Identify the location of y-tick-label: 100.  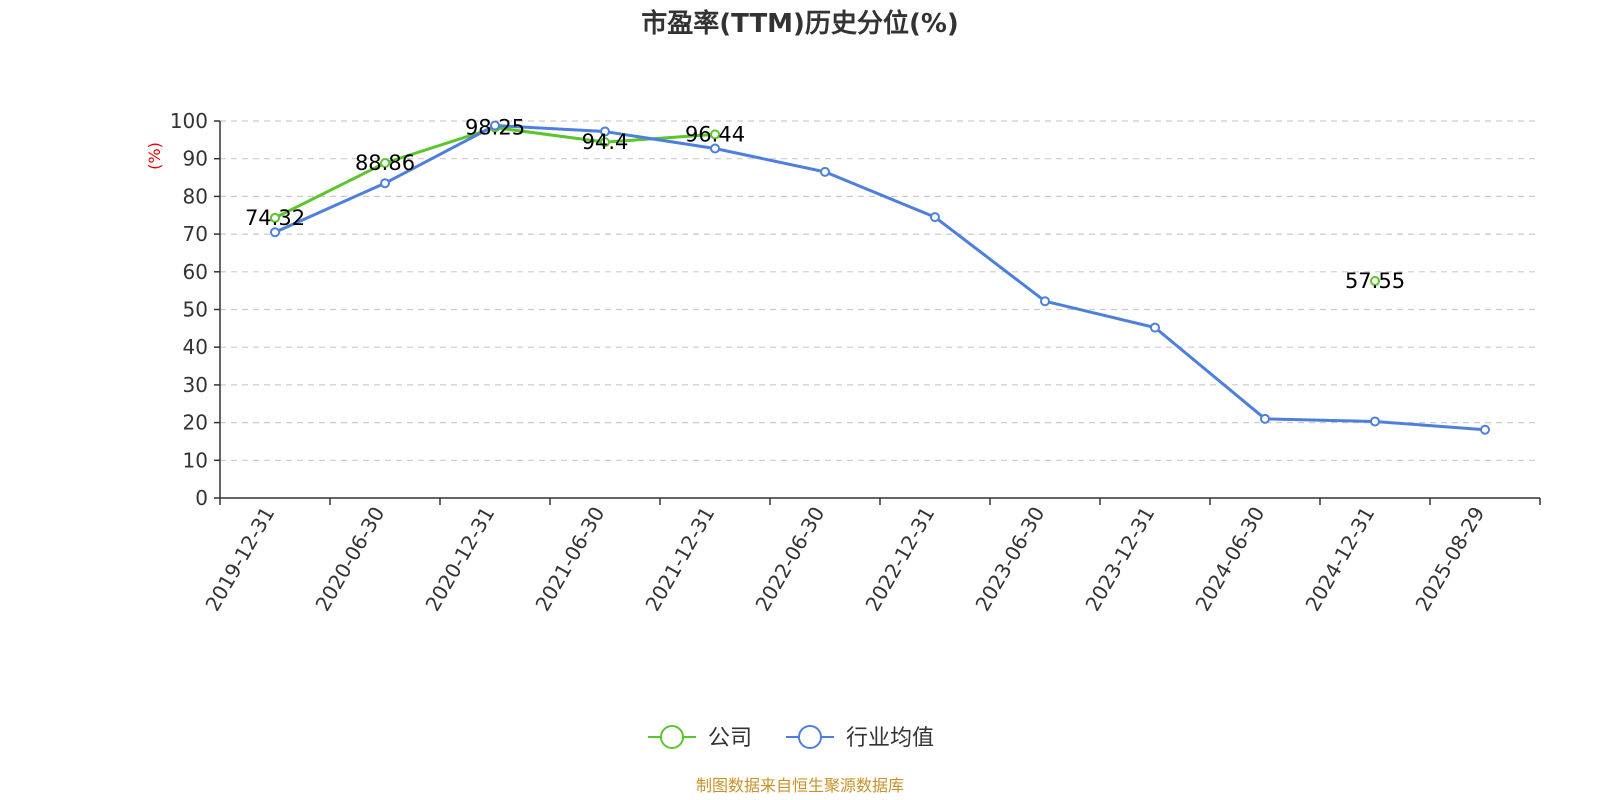
(189, 121).